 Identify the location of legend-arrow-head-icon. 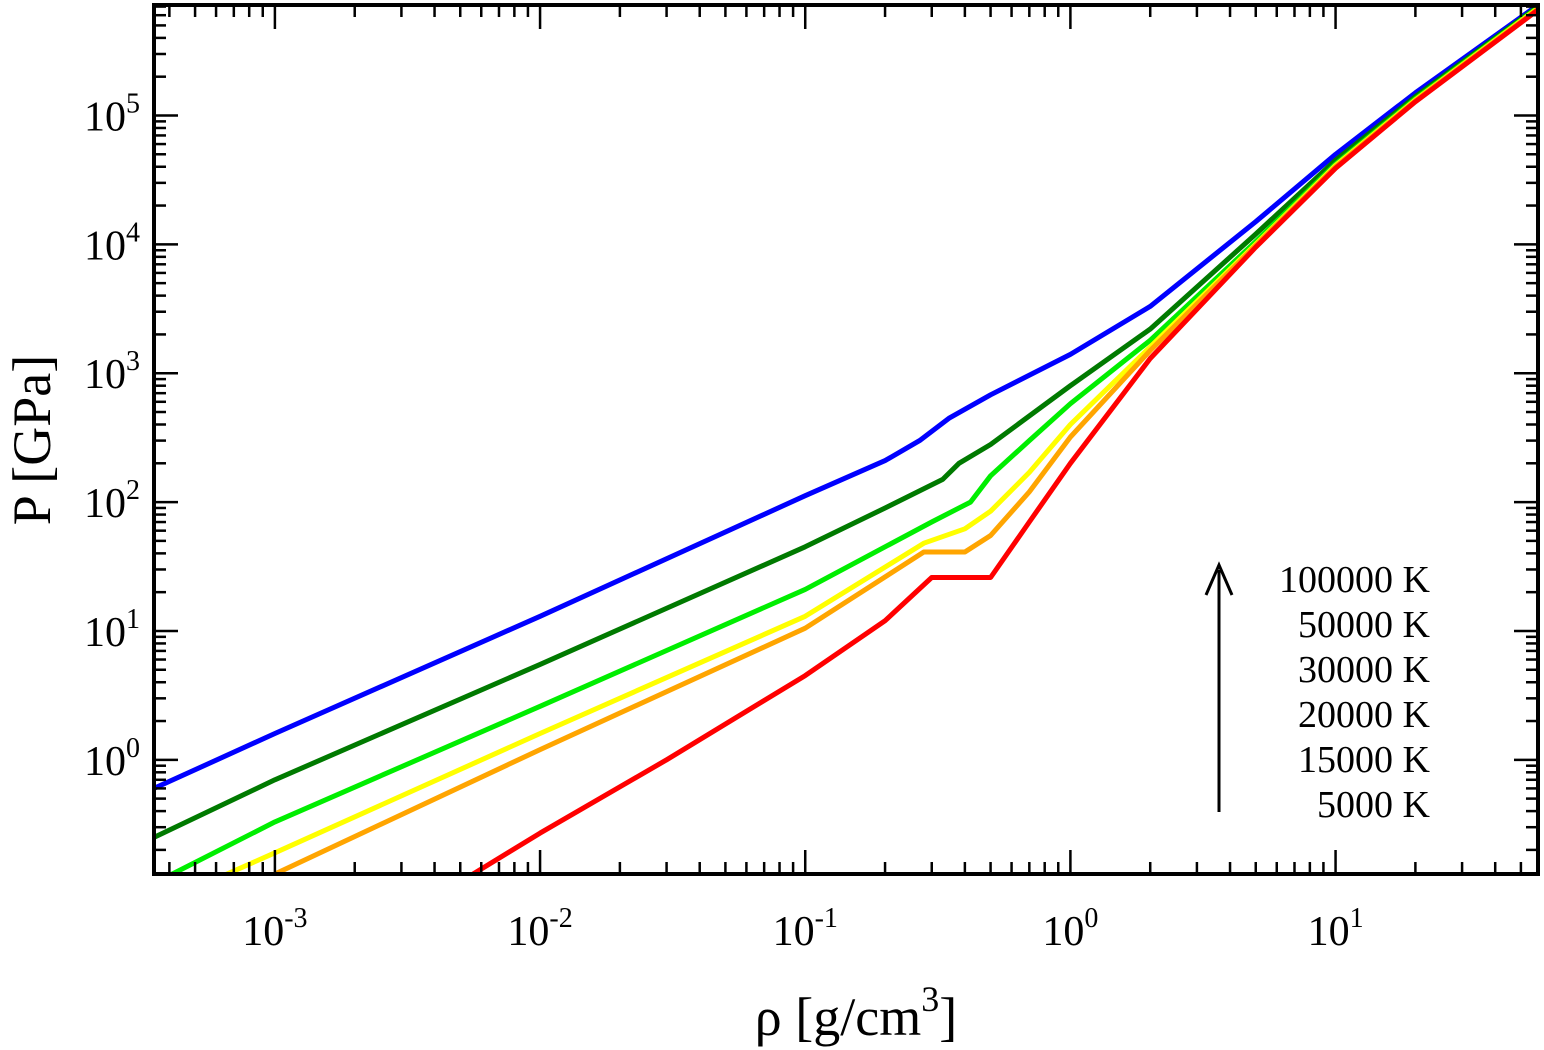
(1219, 578).